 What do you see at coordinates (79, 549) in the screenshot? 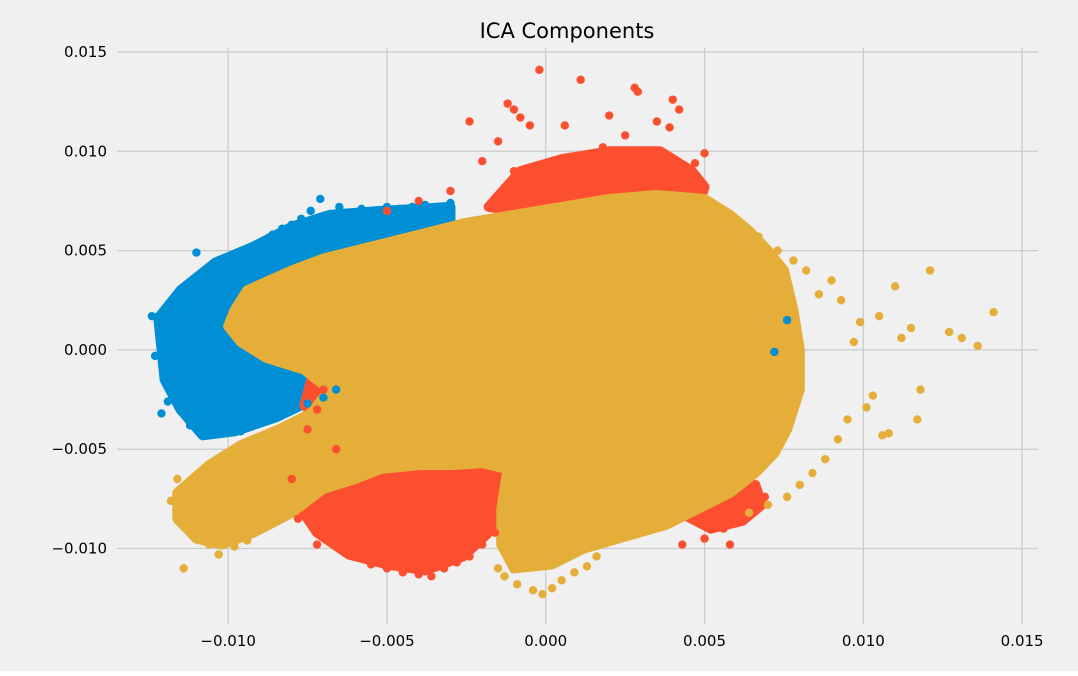
I see `y-tick-label: −0.010` at bounding box center [79, 549].